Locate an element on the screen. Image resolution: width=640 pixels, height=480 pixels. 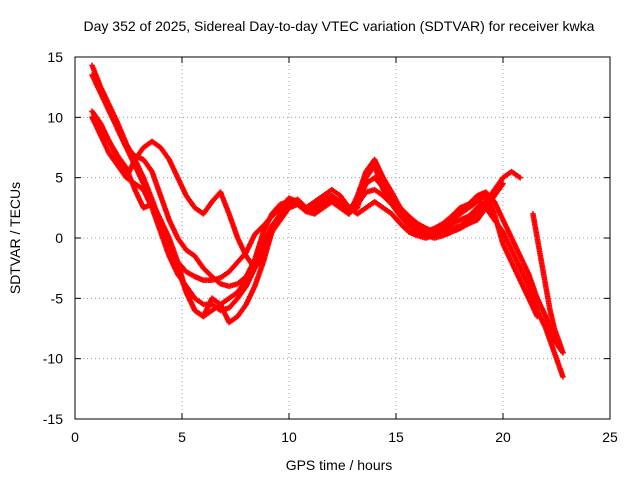
y-tick-label: -15 is located at coordinates (53, 419).